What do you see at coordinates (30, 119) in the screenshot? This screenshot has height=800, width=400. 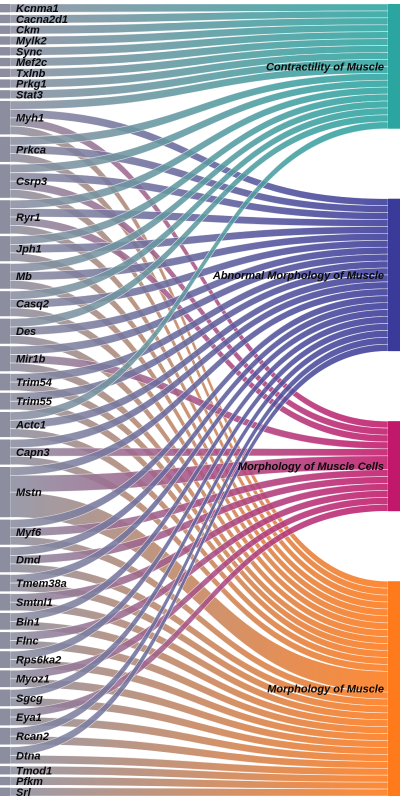 I see `gene-label: Myh1` at bounding box center [30, 119].